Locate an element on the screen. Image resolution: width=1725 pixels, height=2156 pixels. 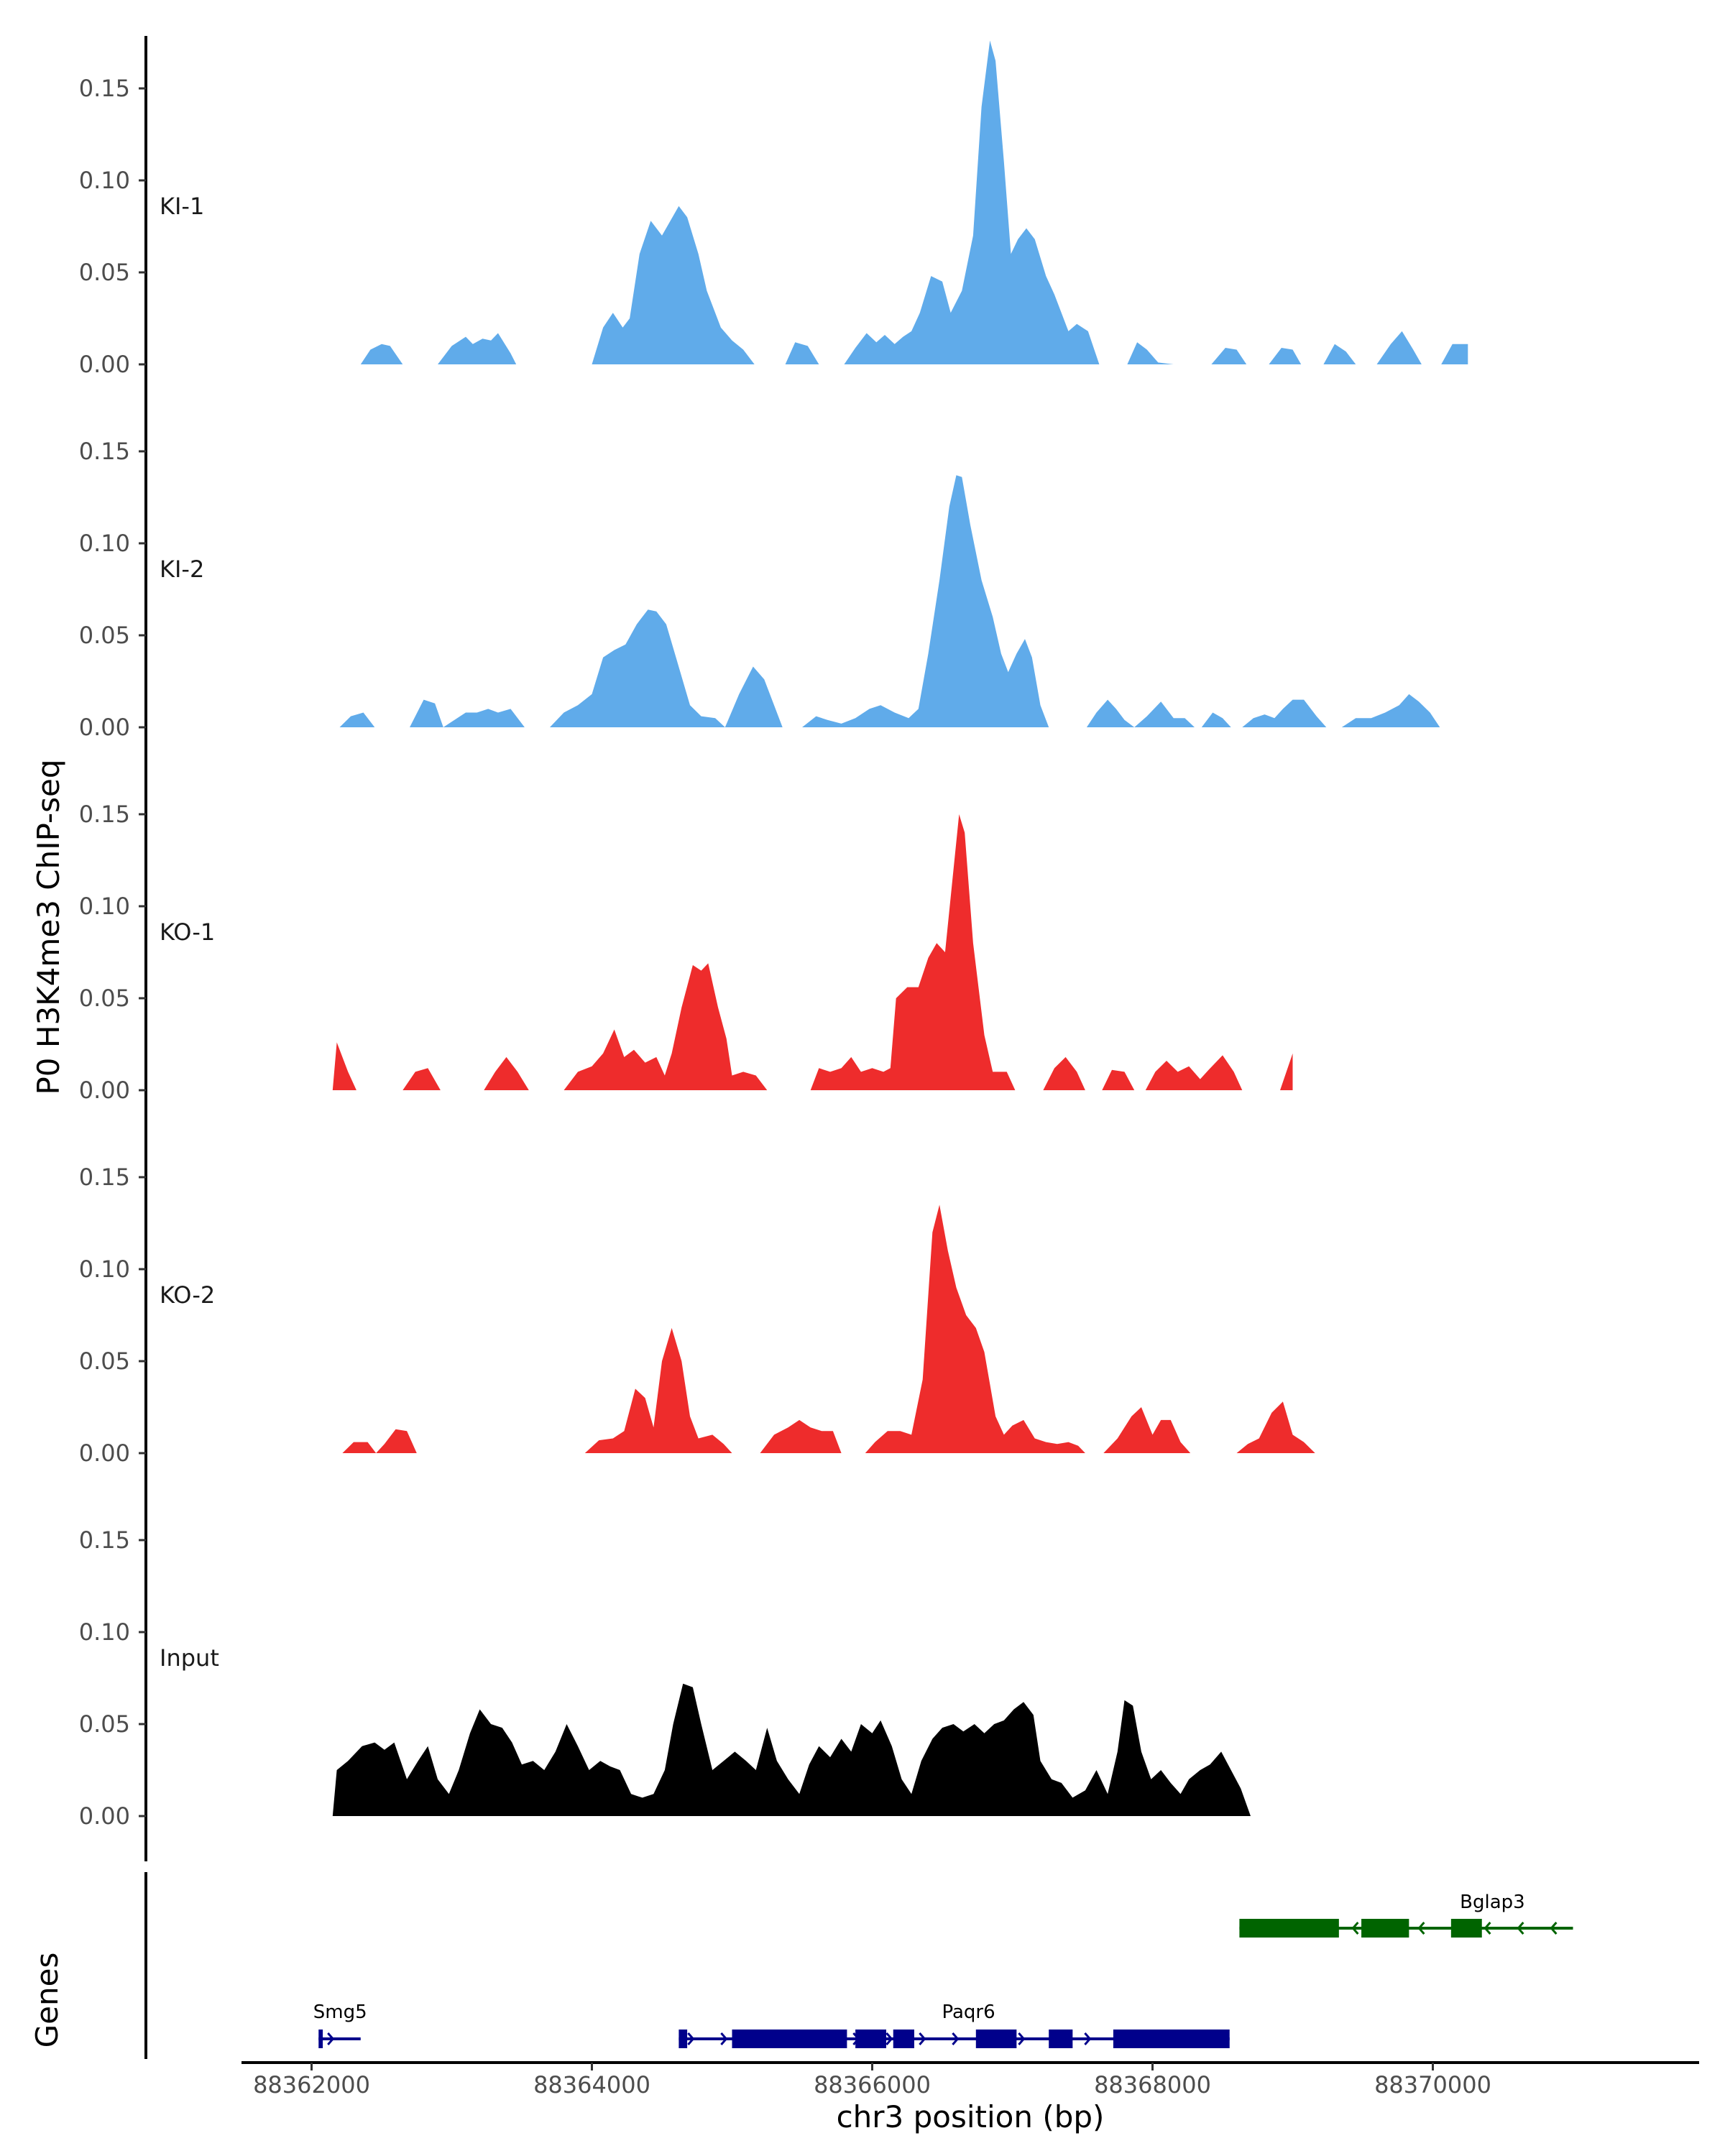
genes-axis-title: Genes is located at coordinates (47, 2000).